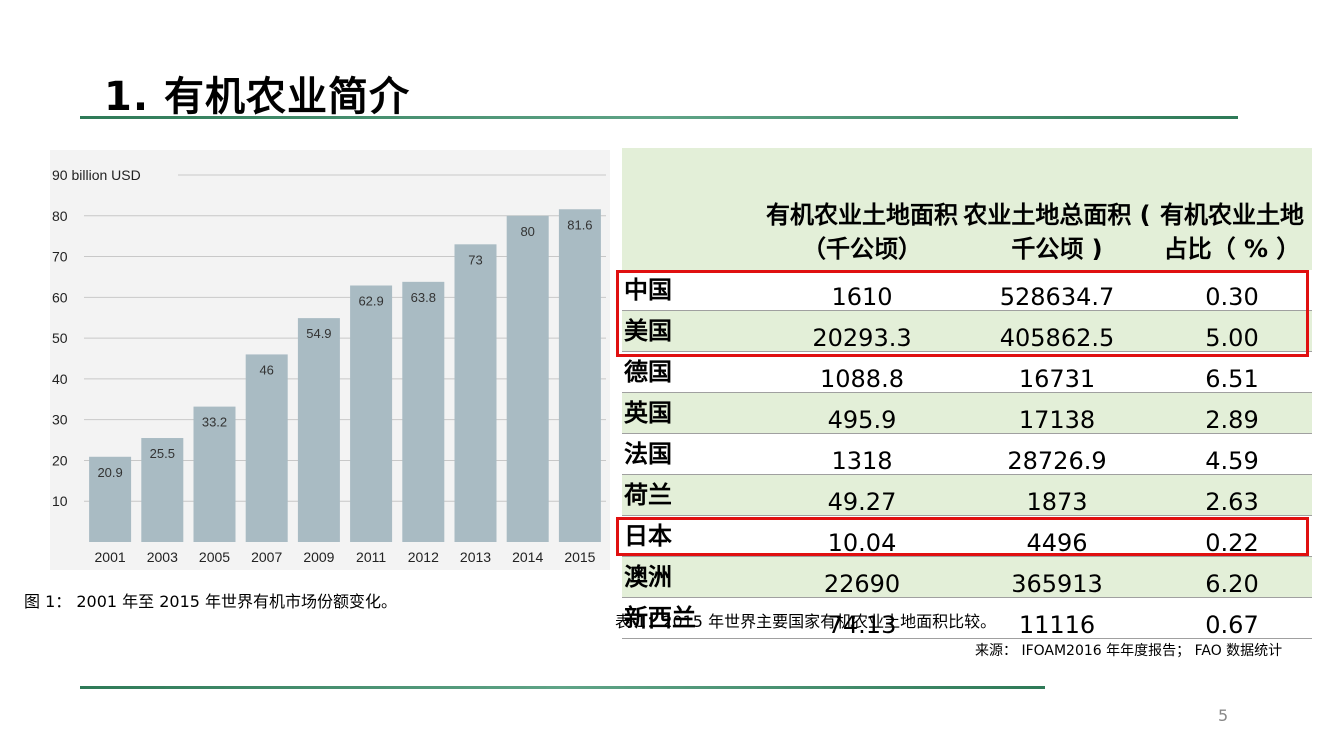  Describe the element at coordinates (60, 257) in the screenshot. I see `y-tick-label: 70` at that location.